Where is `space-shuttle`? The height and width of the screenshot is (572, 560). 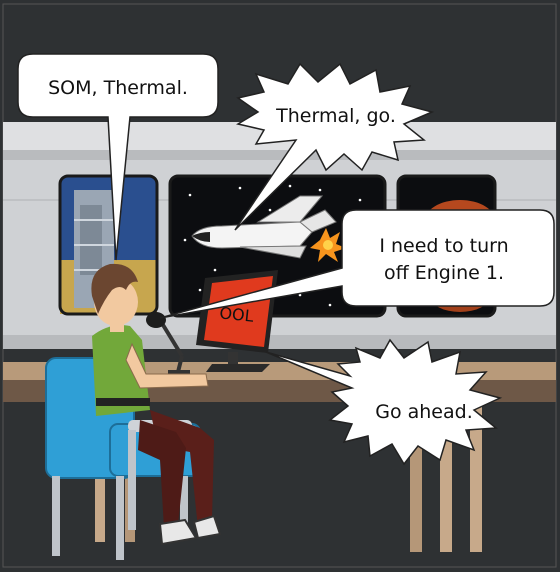 space-shuttle is located at coordinates (268, 228).